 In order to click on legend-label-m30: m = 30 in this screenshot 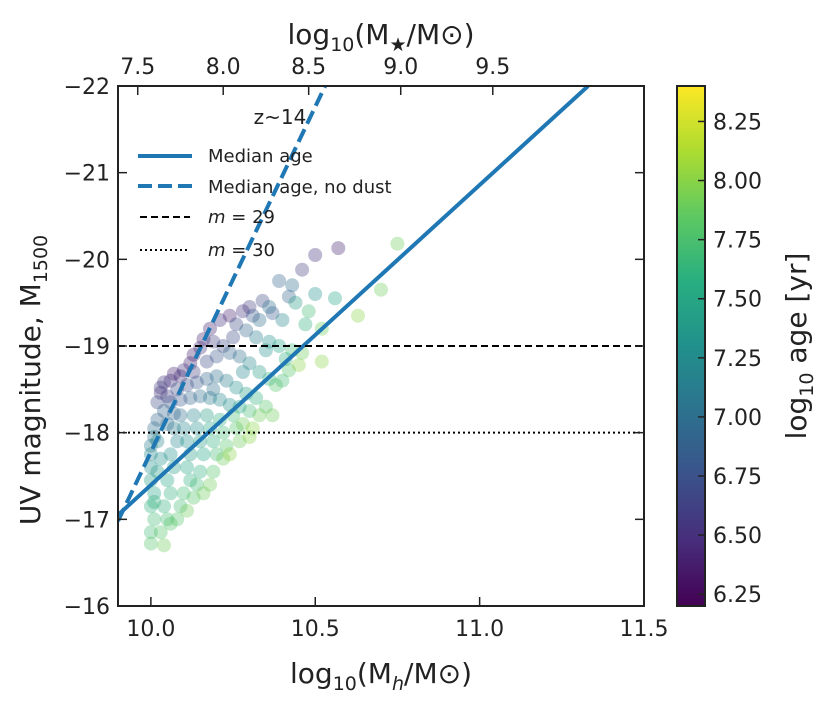, I will do `click(241, 250)`.